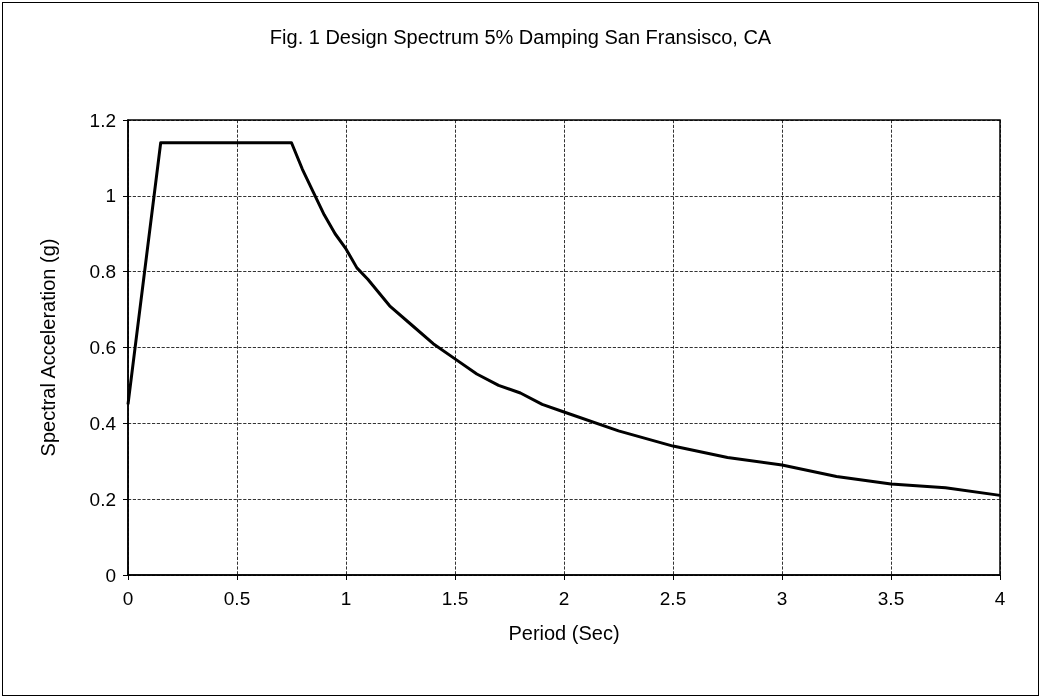 This screenshot has width=1041, height=698. I want to click on y-tick-label: 1.2, so click(102, 120).